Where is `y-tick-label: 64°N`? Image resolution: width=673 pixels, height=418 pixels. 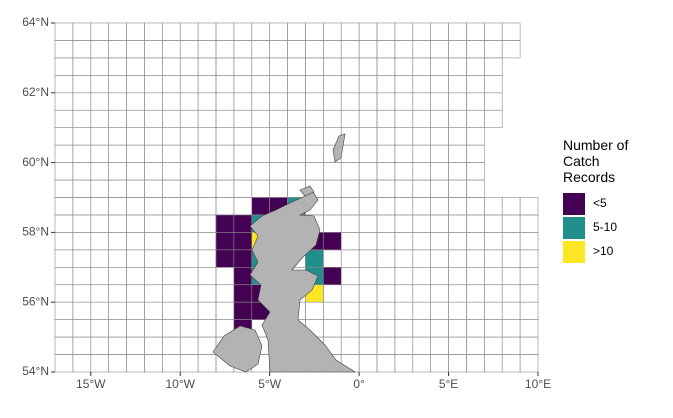 y-tick-label: 64°N is located at coordinates (35, 22).